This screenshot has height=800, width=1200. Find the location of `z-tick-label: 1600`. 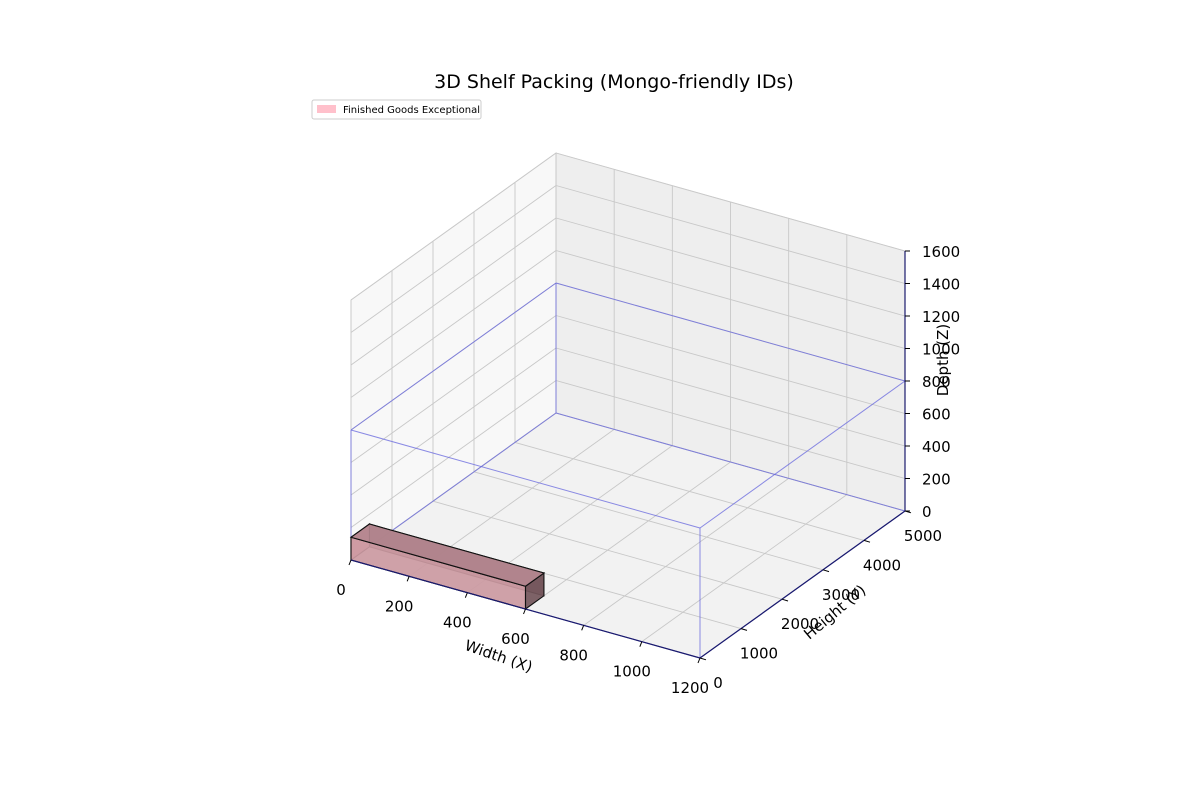

z-tick-label: 1600 is located at coordinates (941, 252).